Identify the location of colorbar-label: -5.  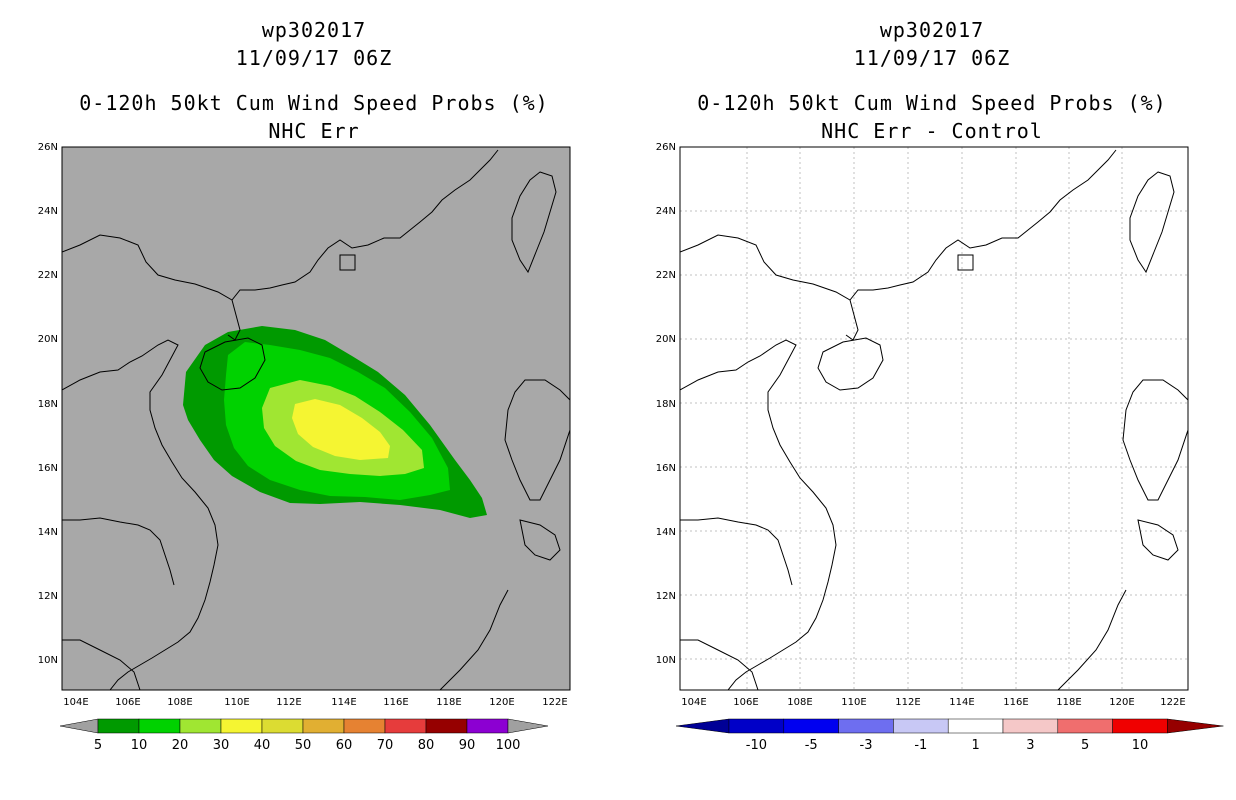
(811, 745).